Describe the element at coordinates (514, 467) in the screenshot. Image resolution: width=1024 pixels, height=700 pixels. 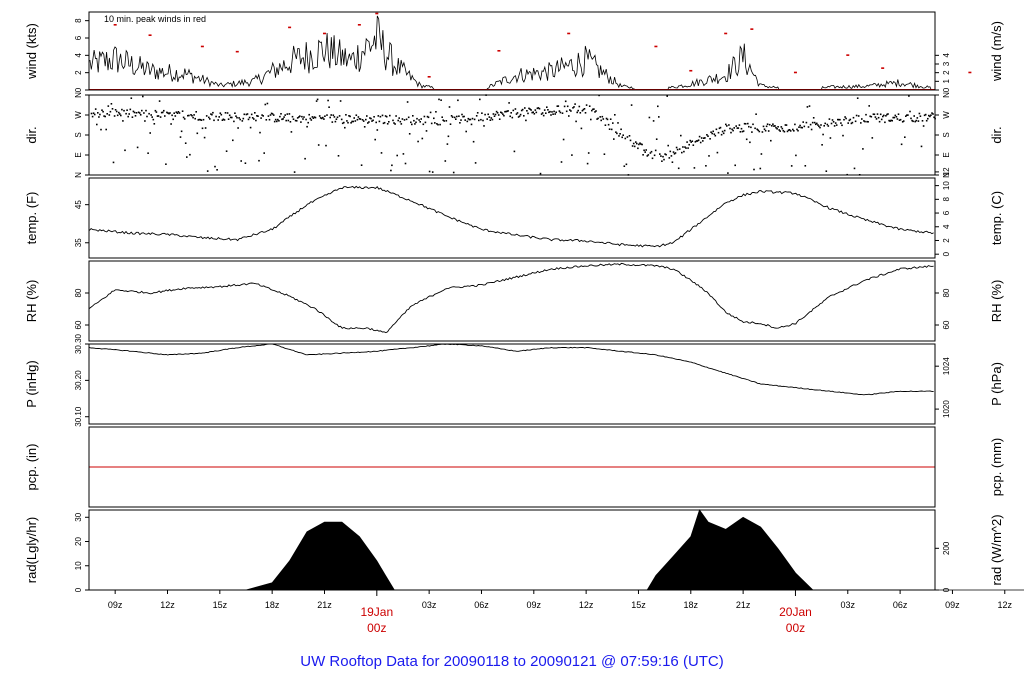
I see `panel-pcp: pcp. (in) pcp. (mm)` at that location.